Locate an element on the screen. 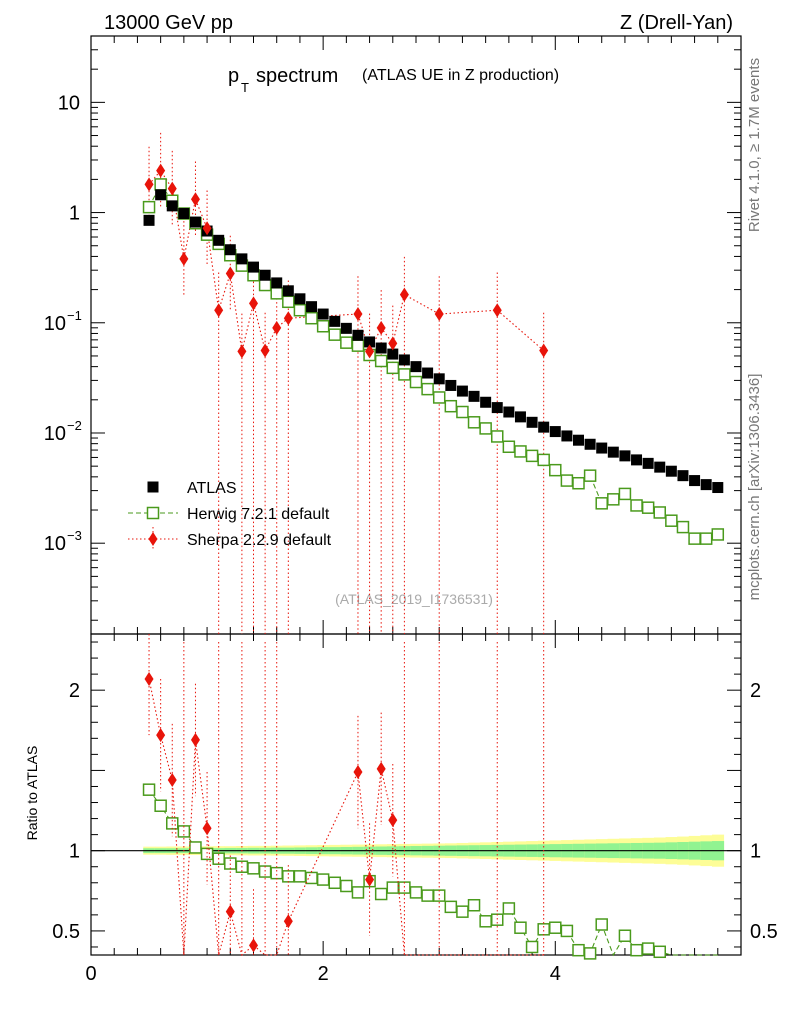 Image resolution: width=786 pixels, height=1024 pixels. ratio-y-tick-label-right: 0.5 is located at coordinates (764, 932).